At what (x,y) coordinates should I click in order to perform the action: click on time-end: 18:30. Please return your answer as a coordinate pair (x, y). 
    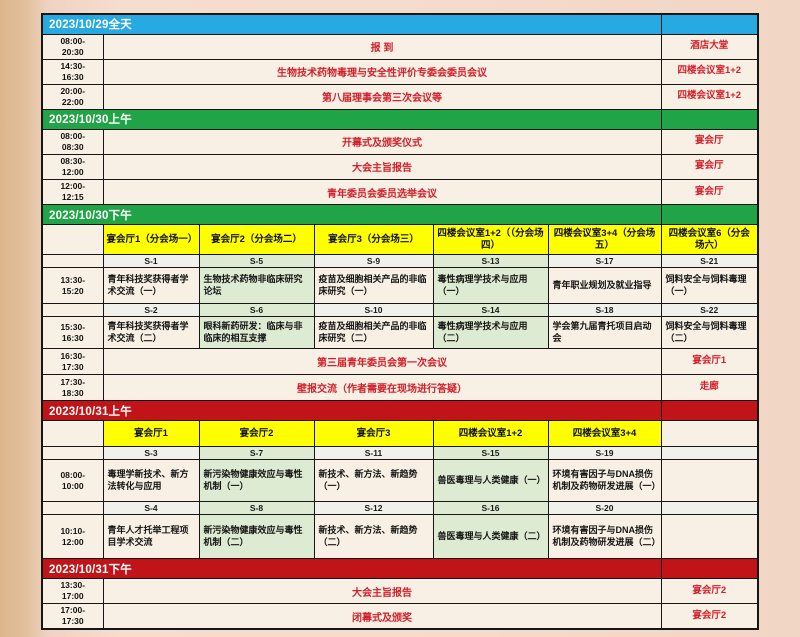
    Looking at the image, I should click on (72, 392).